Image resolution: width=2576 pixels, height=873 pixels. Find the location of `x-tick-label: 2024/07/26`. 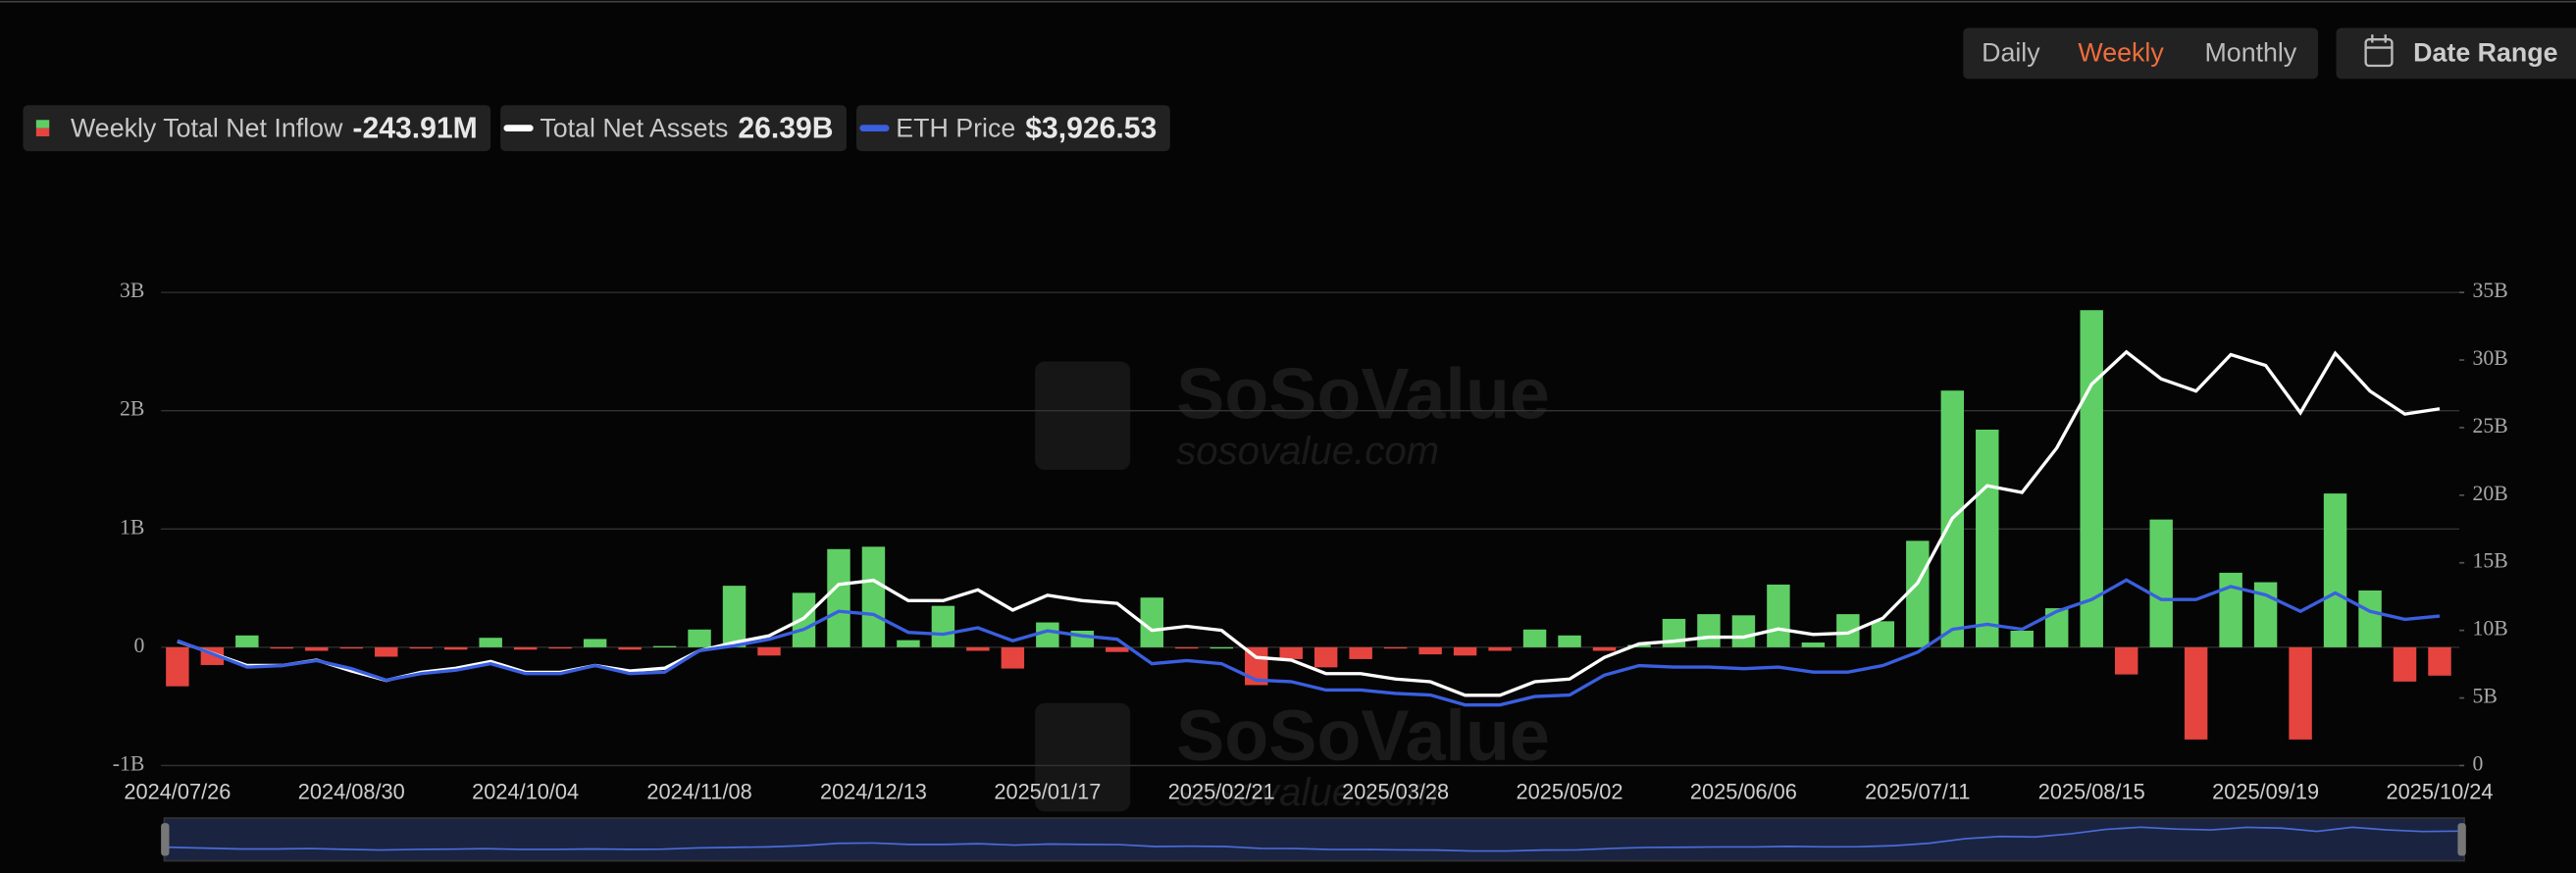

x-tick-label: 2024/07/26 is located at coordinates (177, 792).